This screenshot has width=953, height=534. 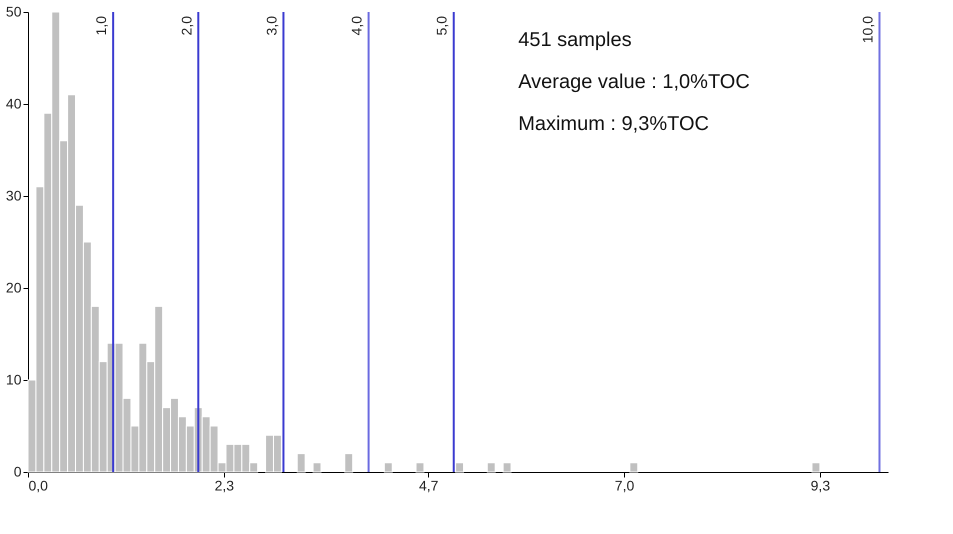 I want to click on annotation: 451 samples, so click(x=575, y=40).